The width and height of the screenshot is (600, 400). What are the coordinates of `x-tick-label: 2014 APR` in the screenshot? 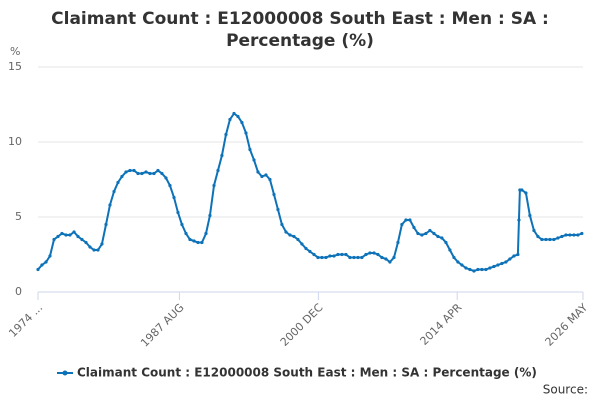 It's located at (441, 324).